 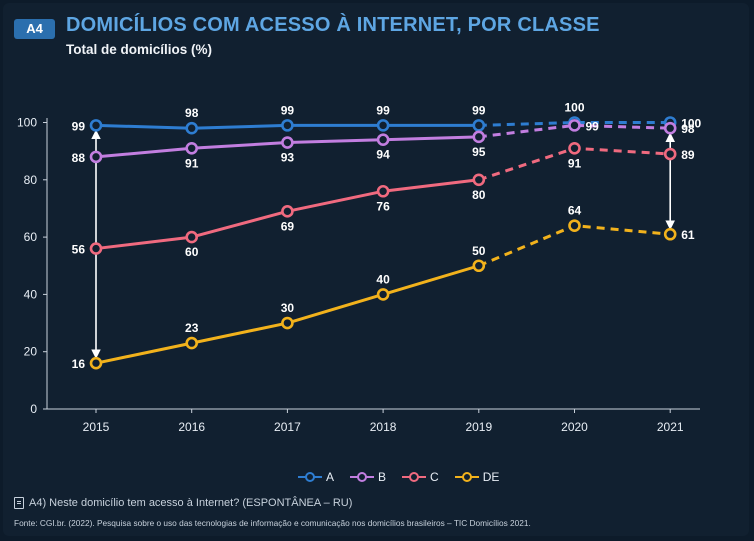 I want to click on legend-label: A, so click(x=330, y=477).